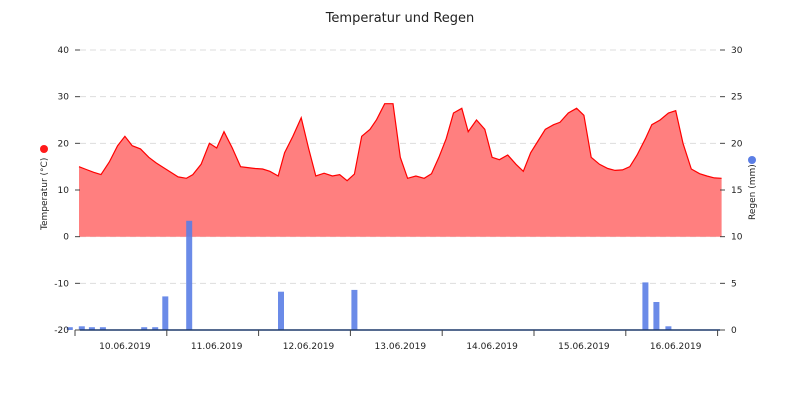 This screenshot has width=800, height=400. I want to click on rain-legend-marker, so click(752, 160).